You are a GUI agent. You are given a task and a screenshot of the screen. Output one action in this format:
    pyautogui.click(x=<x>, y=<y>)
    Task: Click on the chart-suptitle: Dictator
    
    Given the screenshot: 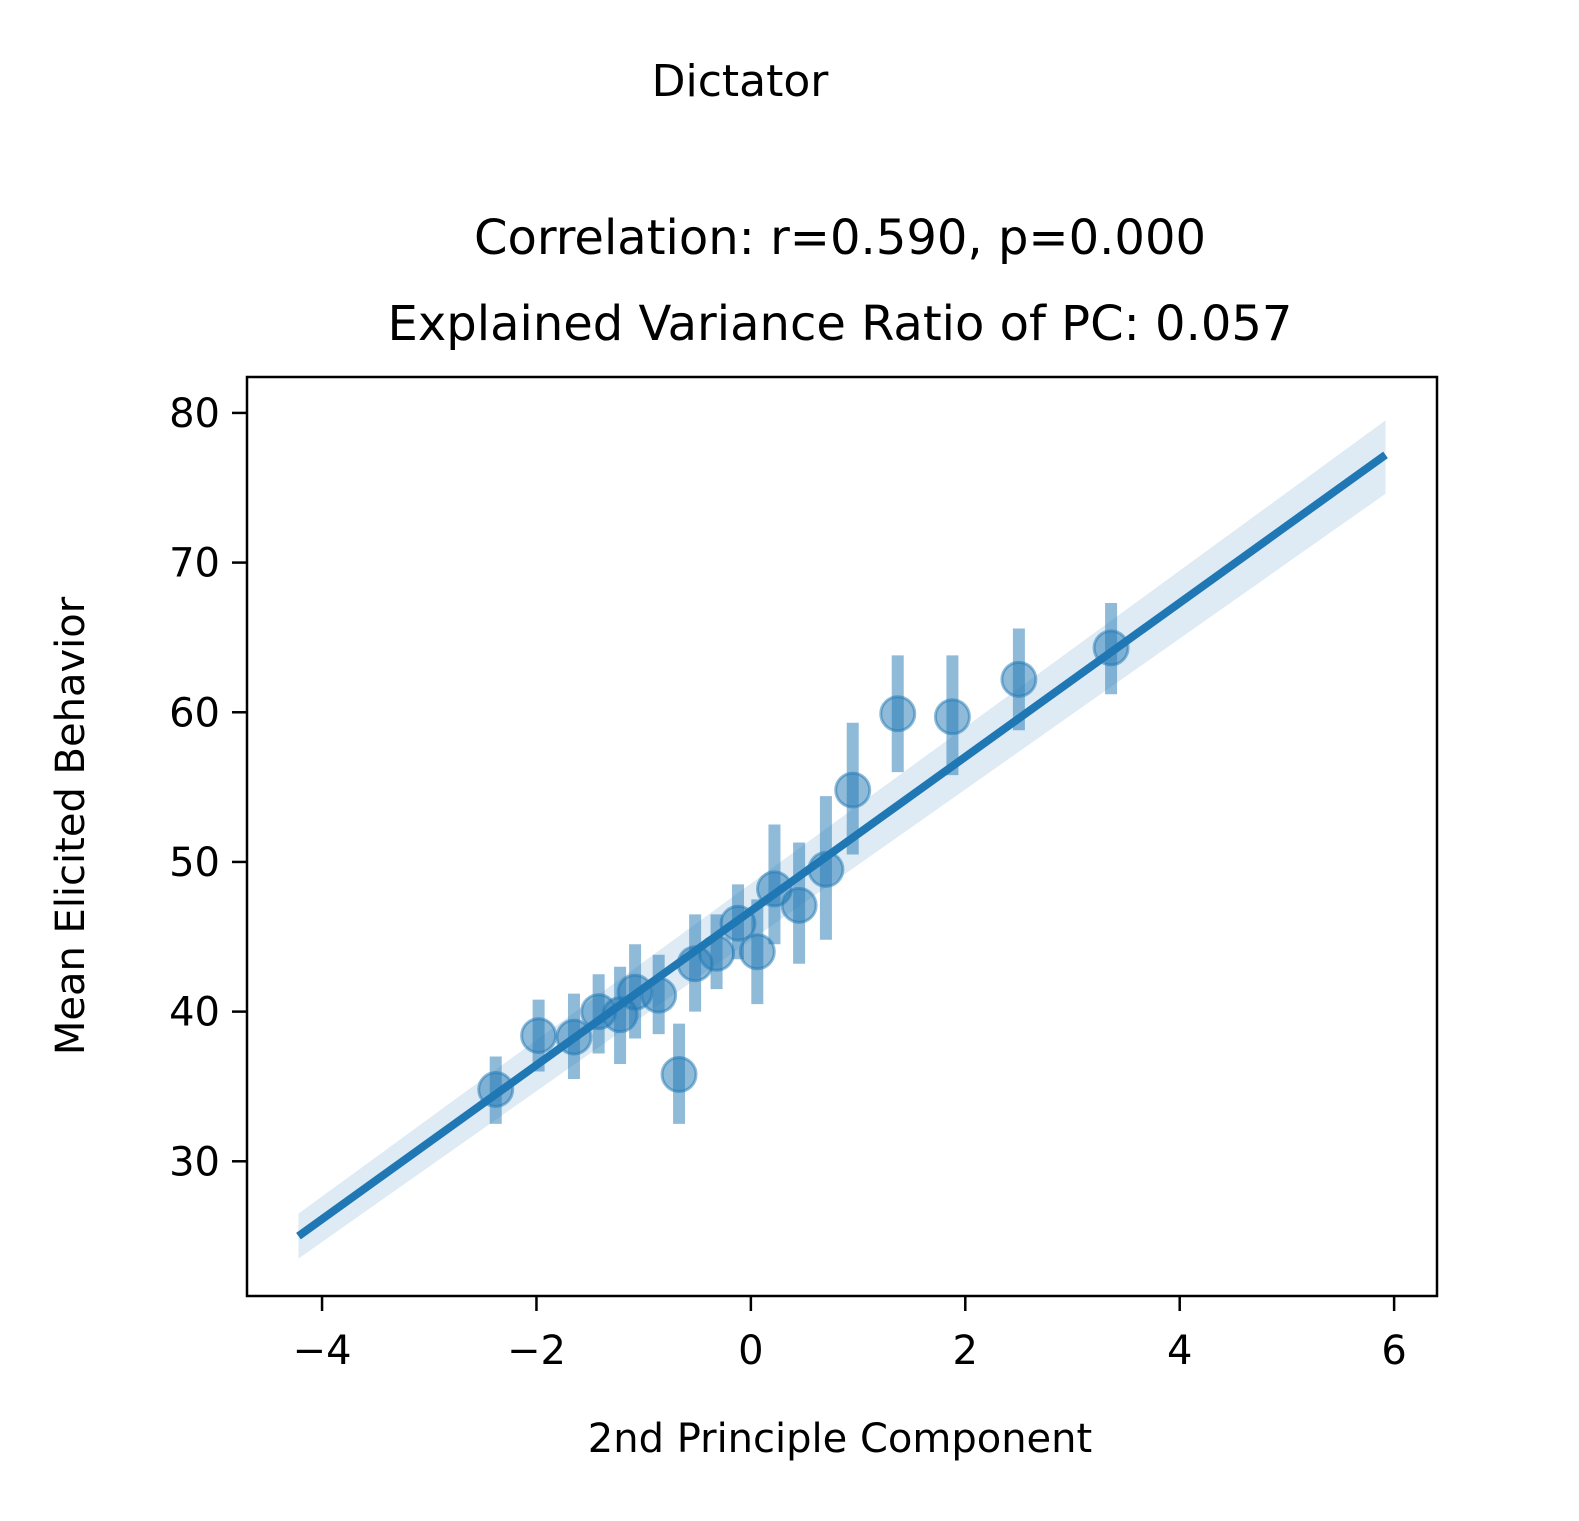 What is the action you would take?
    pyautogui.click(x=741, y=81)
    